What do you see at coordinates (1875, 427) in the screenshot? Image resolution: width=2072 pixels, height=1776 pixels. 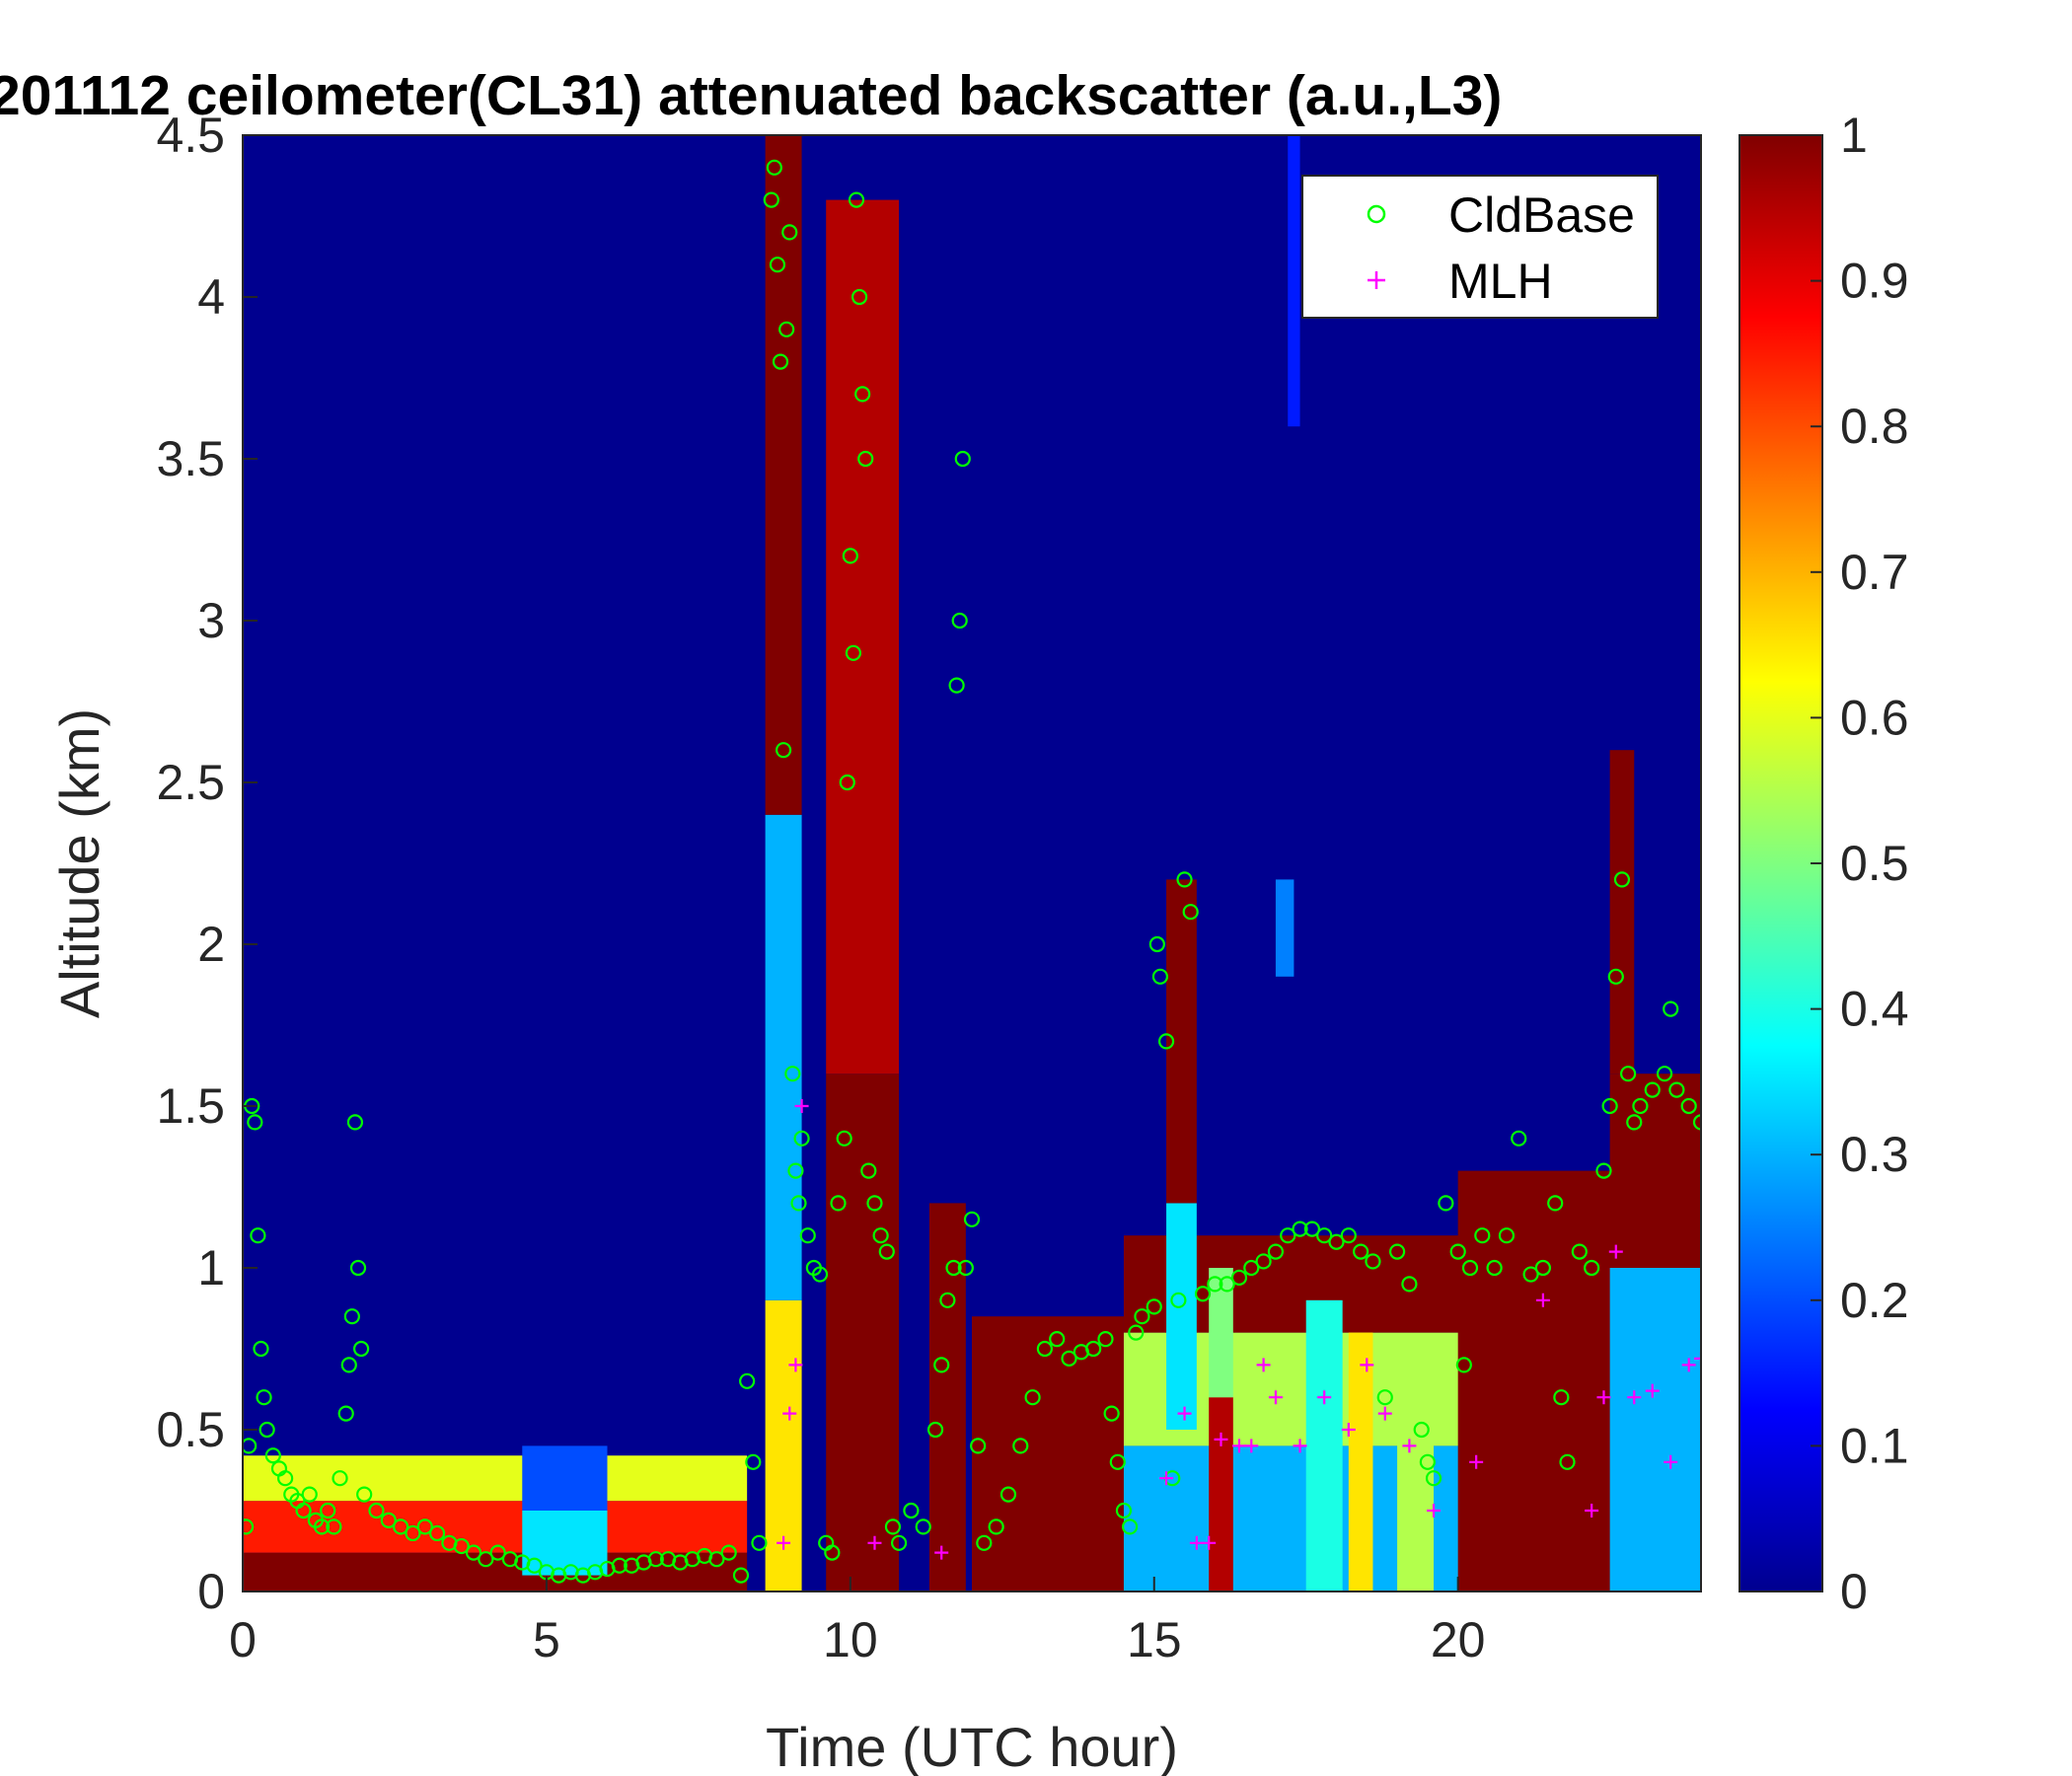 I see `colorbar-tick-label: 0.8` at bounding box center [1875, 427].